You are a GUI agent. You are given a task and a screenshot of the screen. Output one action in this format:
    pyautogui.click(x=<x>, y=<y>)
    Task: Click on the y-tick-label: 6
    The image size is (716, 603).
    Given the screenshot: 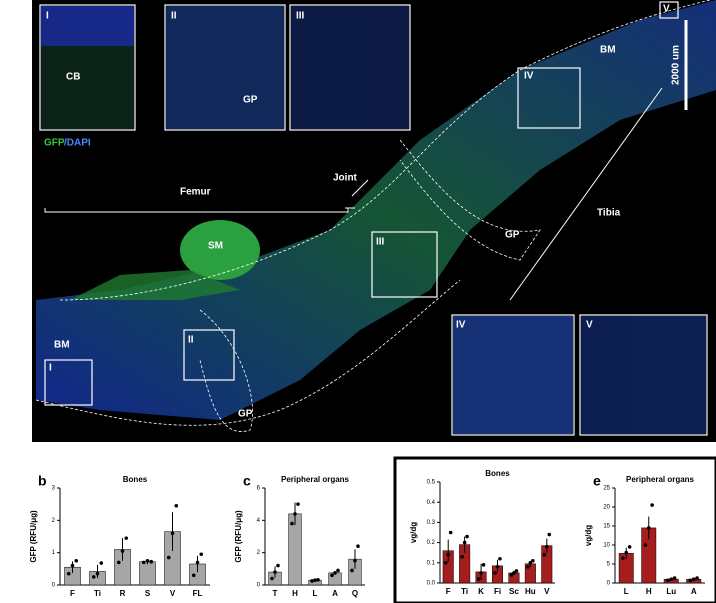 What is the action you would take?
    pyautogui.click(x=259, y=489)
    